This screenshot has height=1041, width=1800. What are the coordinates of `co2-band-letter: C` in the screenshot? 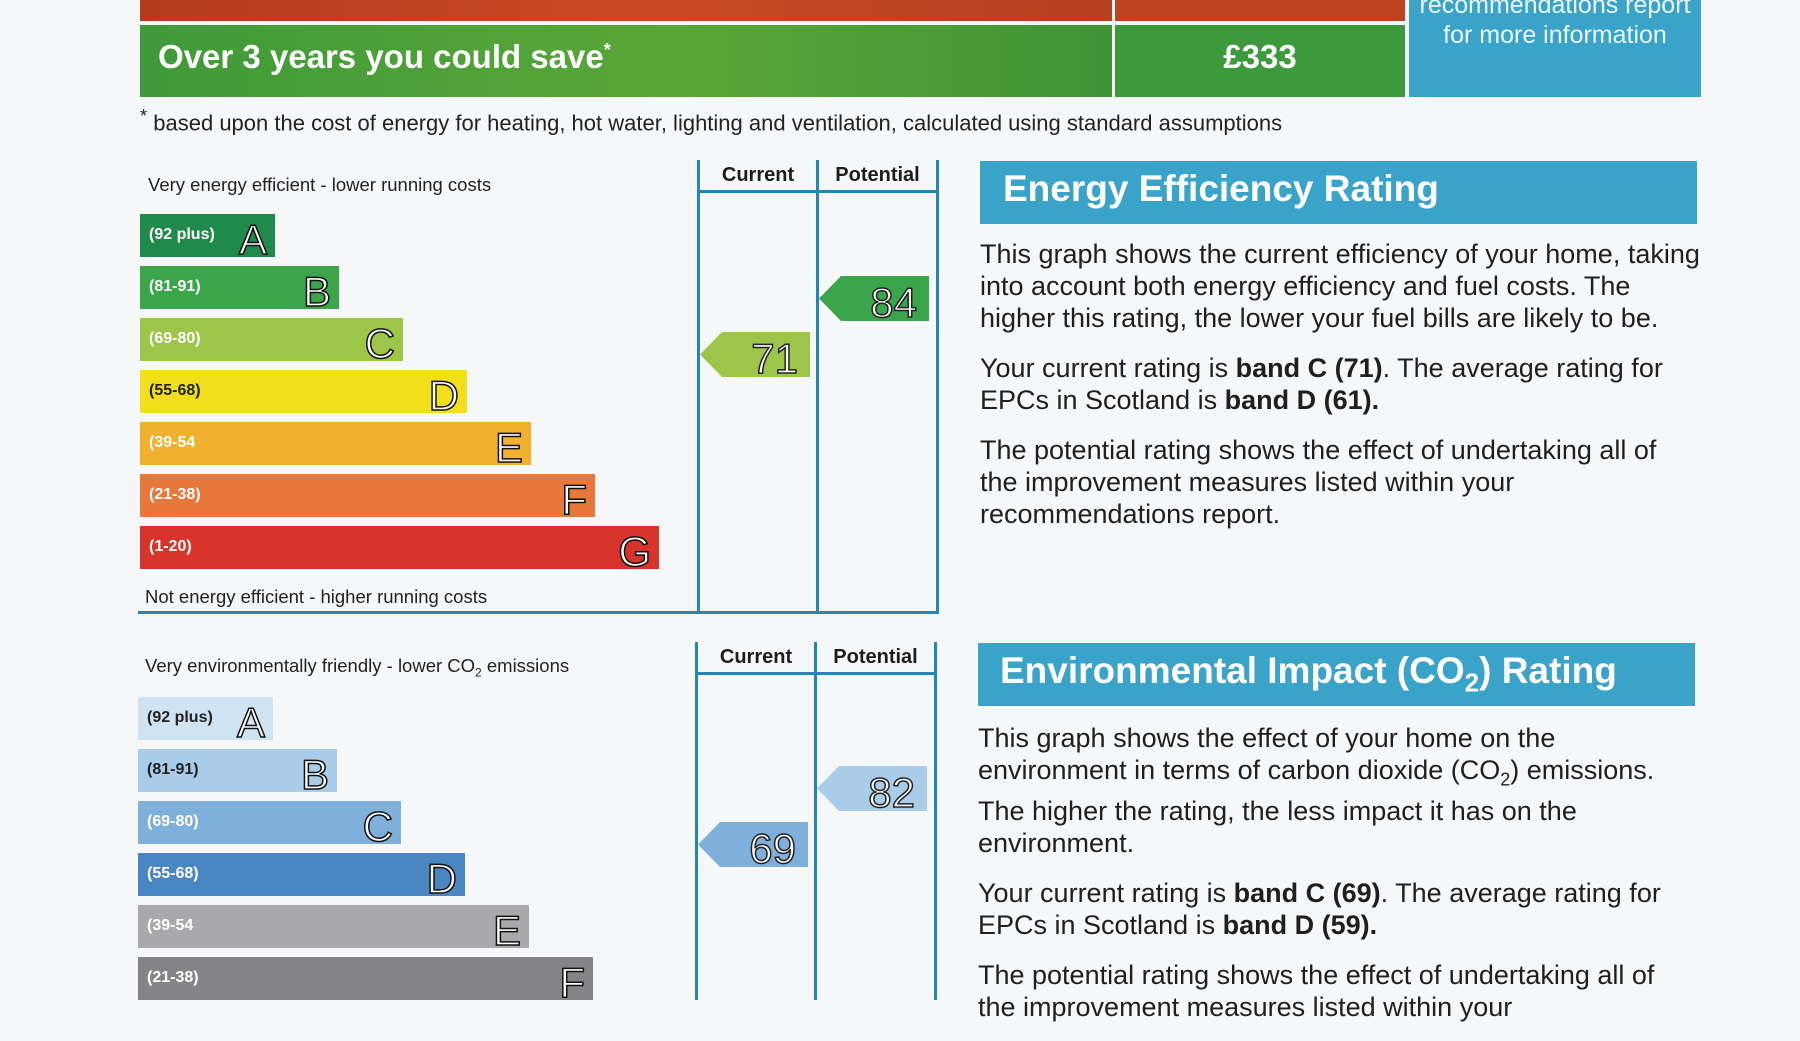 It's located at (378, 826).